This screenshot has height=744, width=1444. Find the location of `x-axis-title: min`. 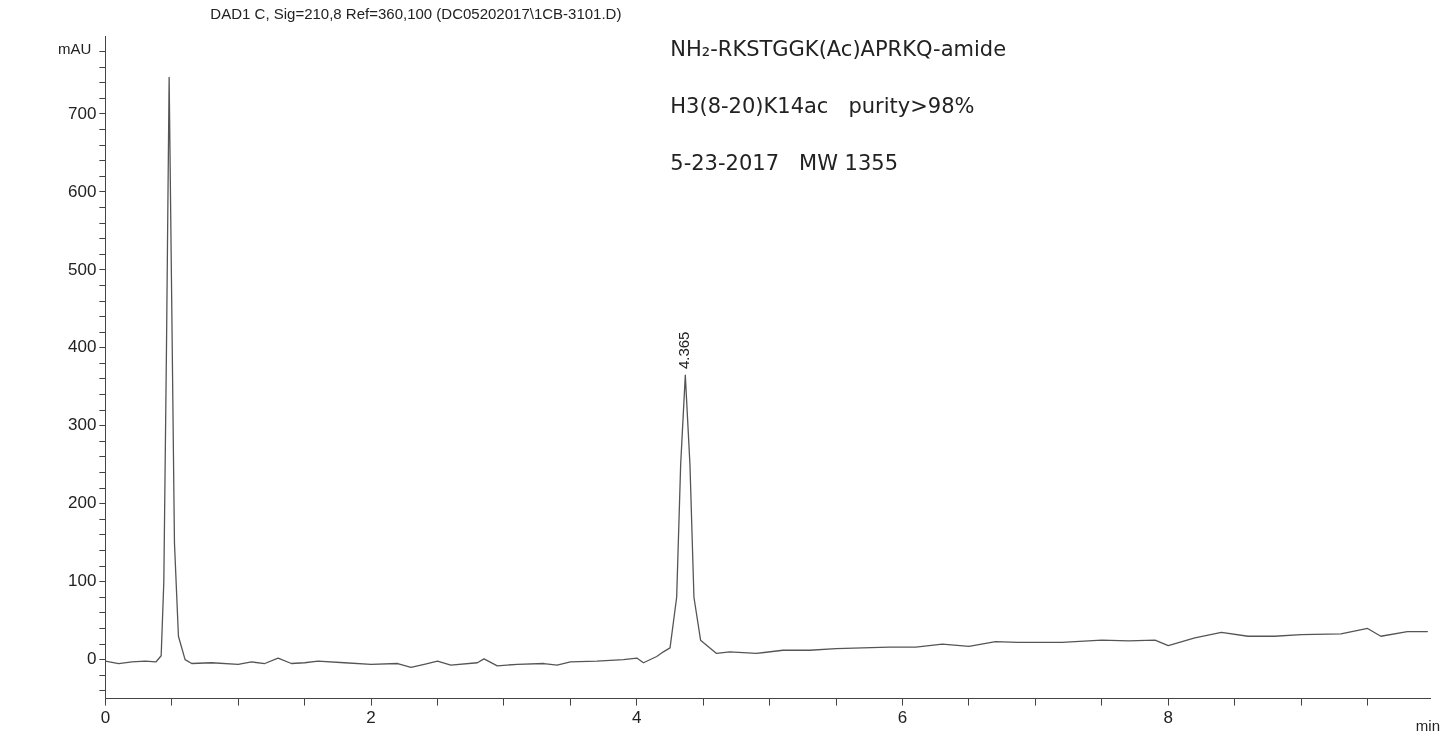

x-axis-title: min is located at coordinates (1427, 725).